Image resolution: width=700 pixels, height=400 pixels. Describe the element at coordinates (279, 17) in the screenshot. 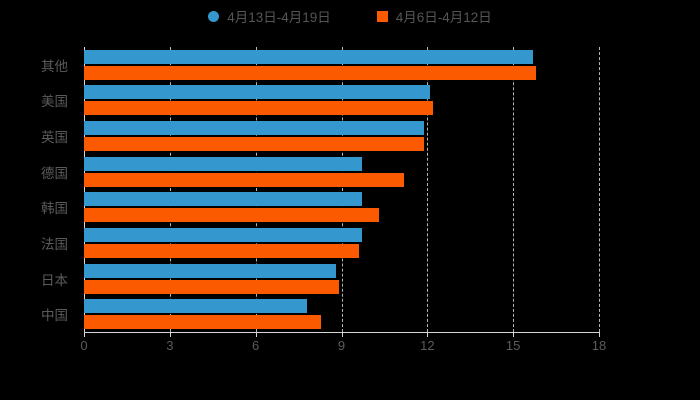

I see `legend-label-series-a: 4月13日-4月19日` at that location.